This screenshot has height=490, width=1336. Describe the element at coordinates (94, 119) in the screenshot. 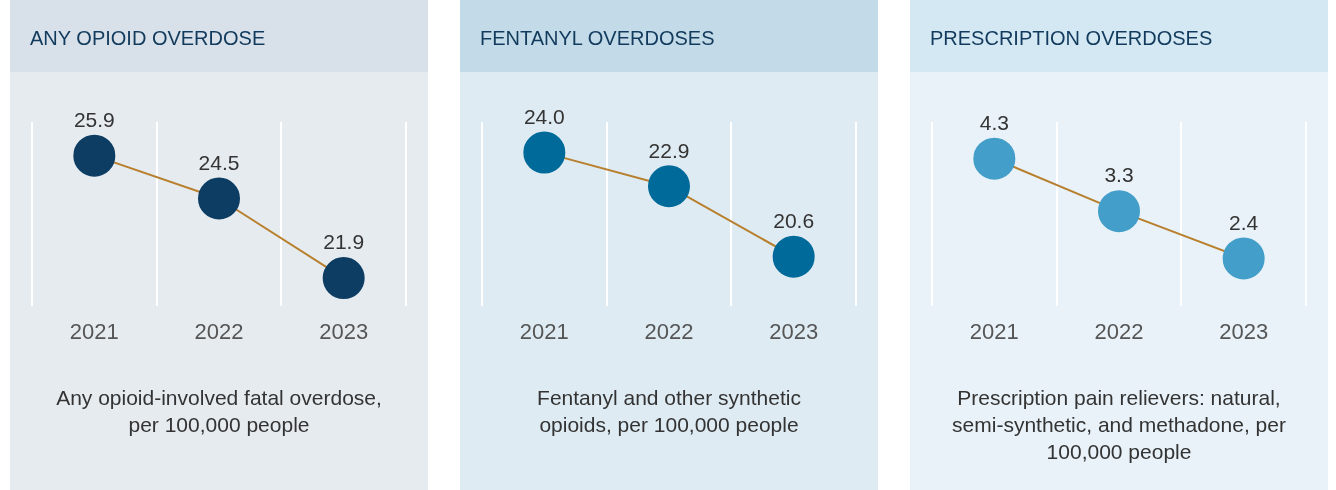

I see `data-label: 25.9` at that location.